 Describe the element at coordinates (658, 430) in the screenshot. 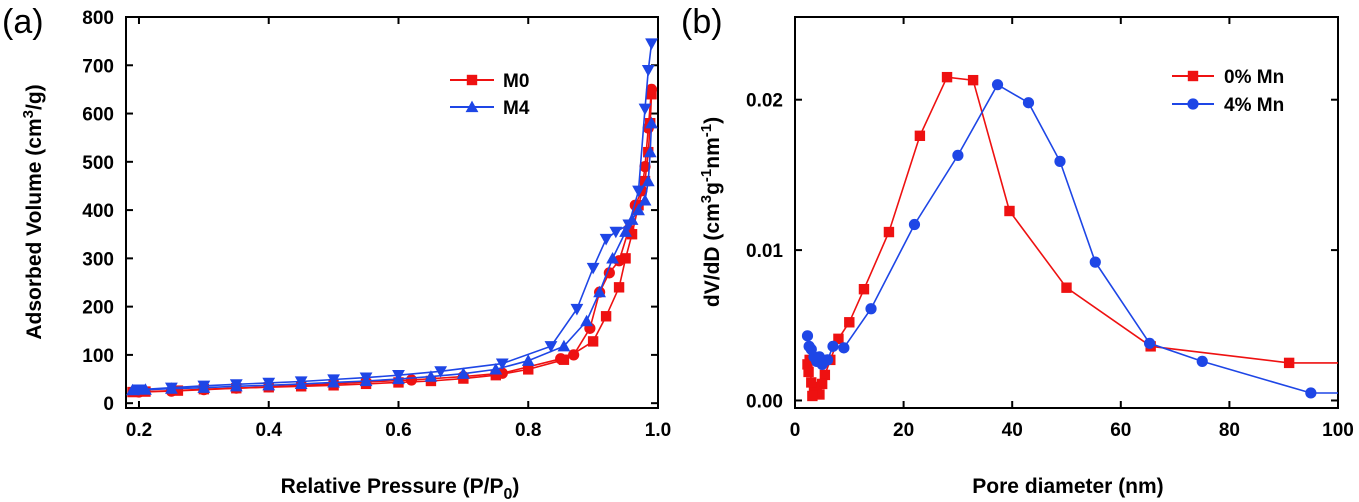

I see `panel-a-x-tick-label: 1.0` at that location.